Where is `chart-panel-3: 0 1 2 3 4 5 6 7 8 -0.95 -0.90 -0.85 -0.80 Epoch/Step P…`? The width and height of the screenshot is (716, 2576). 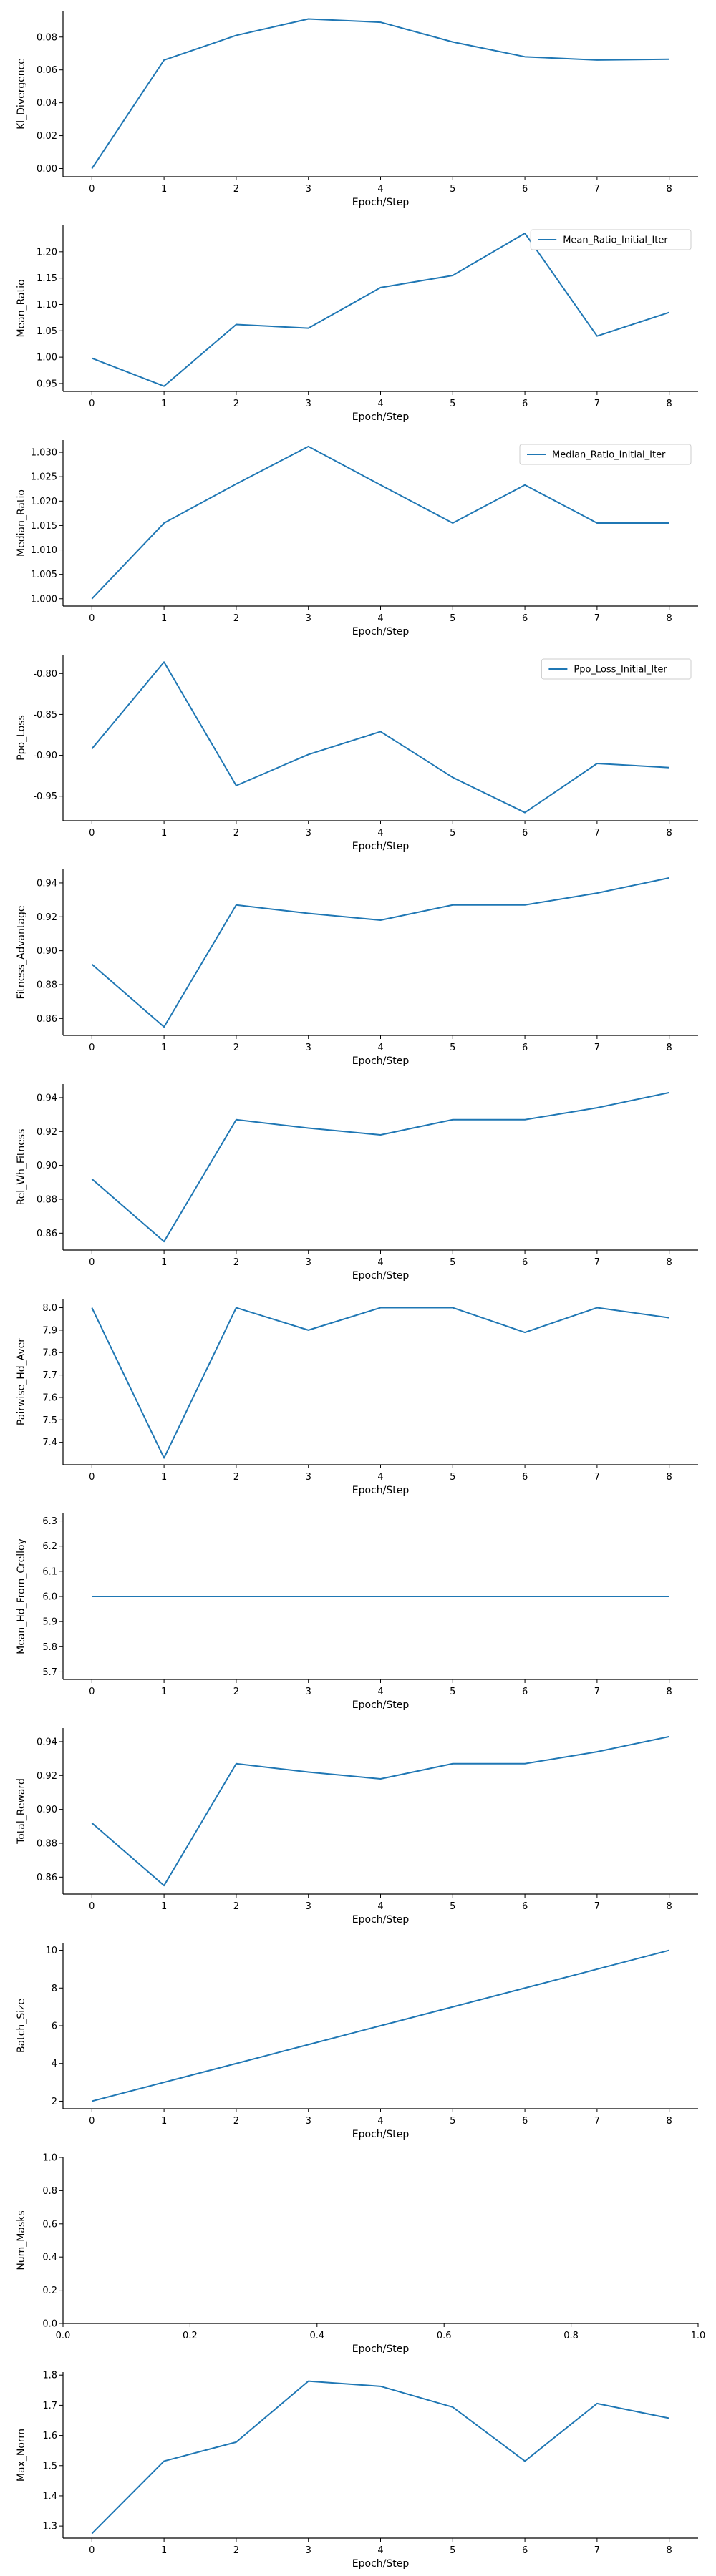
chart-panel-3: 0 1 2 3 4 5 6 7 8 -0.95 -0.90 -0.85 -0.80 Epoch/Step P… is located at coordinates (357, 753).